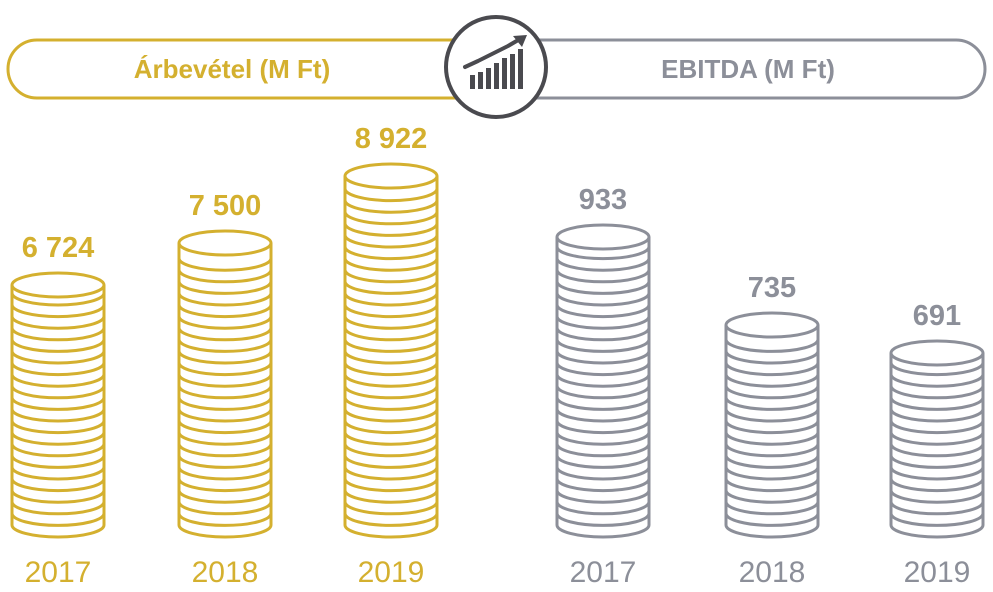  What do you see at coordinates (772, 288) in the screenshot?
I see `value-label: 735` at bounding box center [772, 288].